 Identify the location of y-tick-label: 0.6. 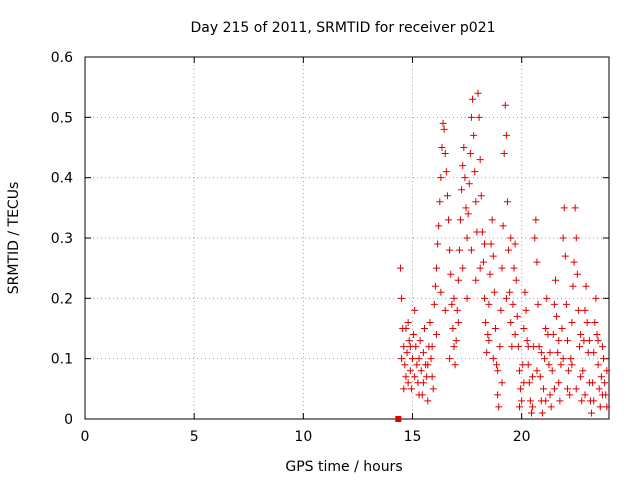
(62, 58).